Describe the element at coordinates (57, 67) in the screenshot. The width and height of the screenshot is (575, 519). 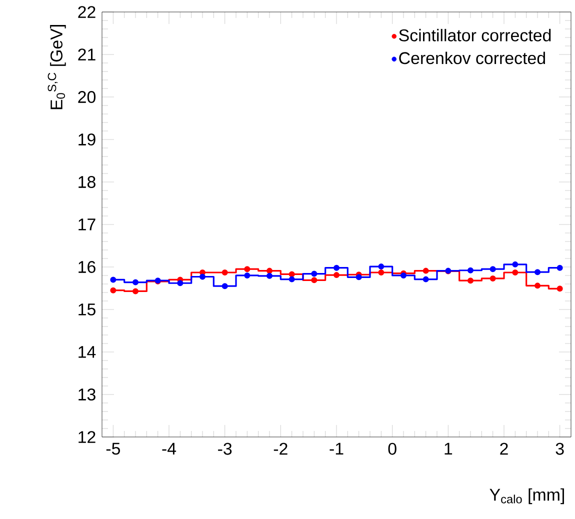
I see `y-axis-title: E$_{0}$$^{S,C}$ [GeV]` at that location.